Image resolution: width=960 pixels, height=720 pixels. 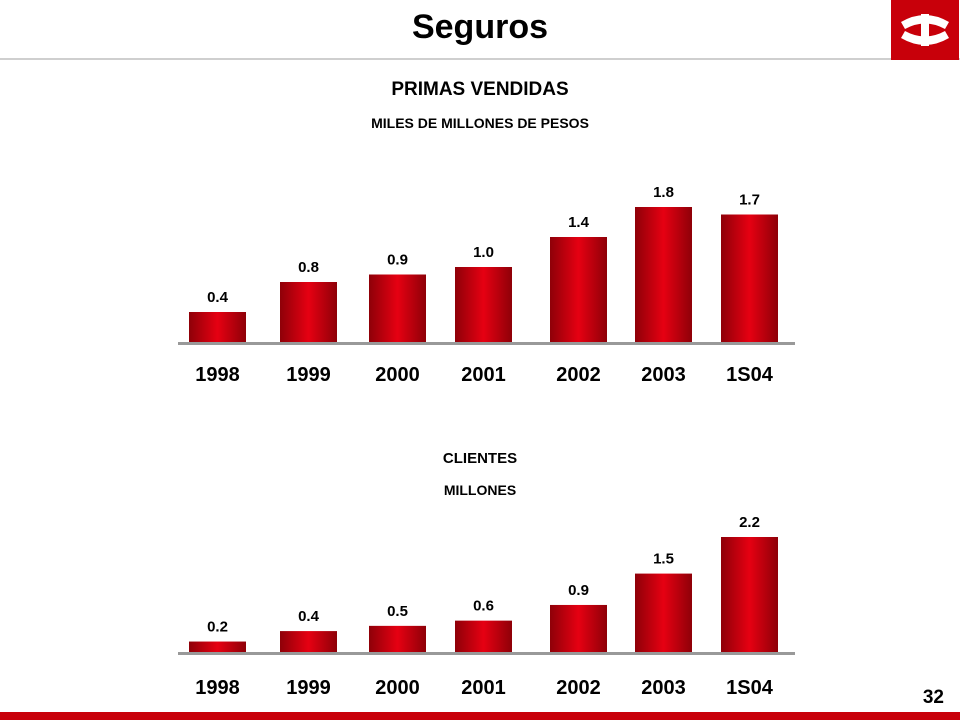 What do you see at coordinates (397, 260) in the screenshot?
I see `value-label-2000: 0.9` at bounding box center [397, 260].